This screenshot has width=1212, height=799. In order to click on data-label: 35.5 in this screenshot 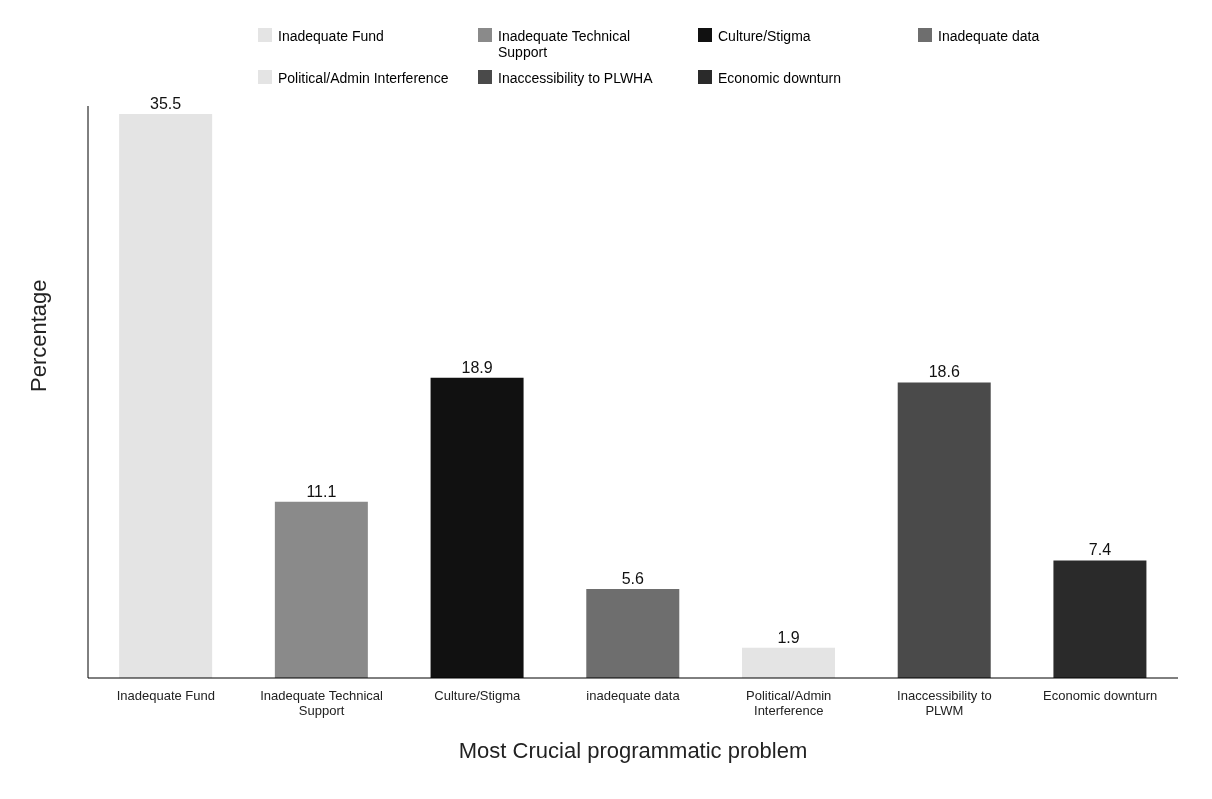, I will do `click(166, 103)`.